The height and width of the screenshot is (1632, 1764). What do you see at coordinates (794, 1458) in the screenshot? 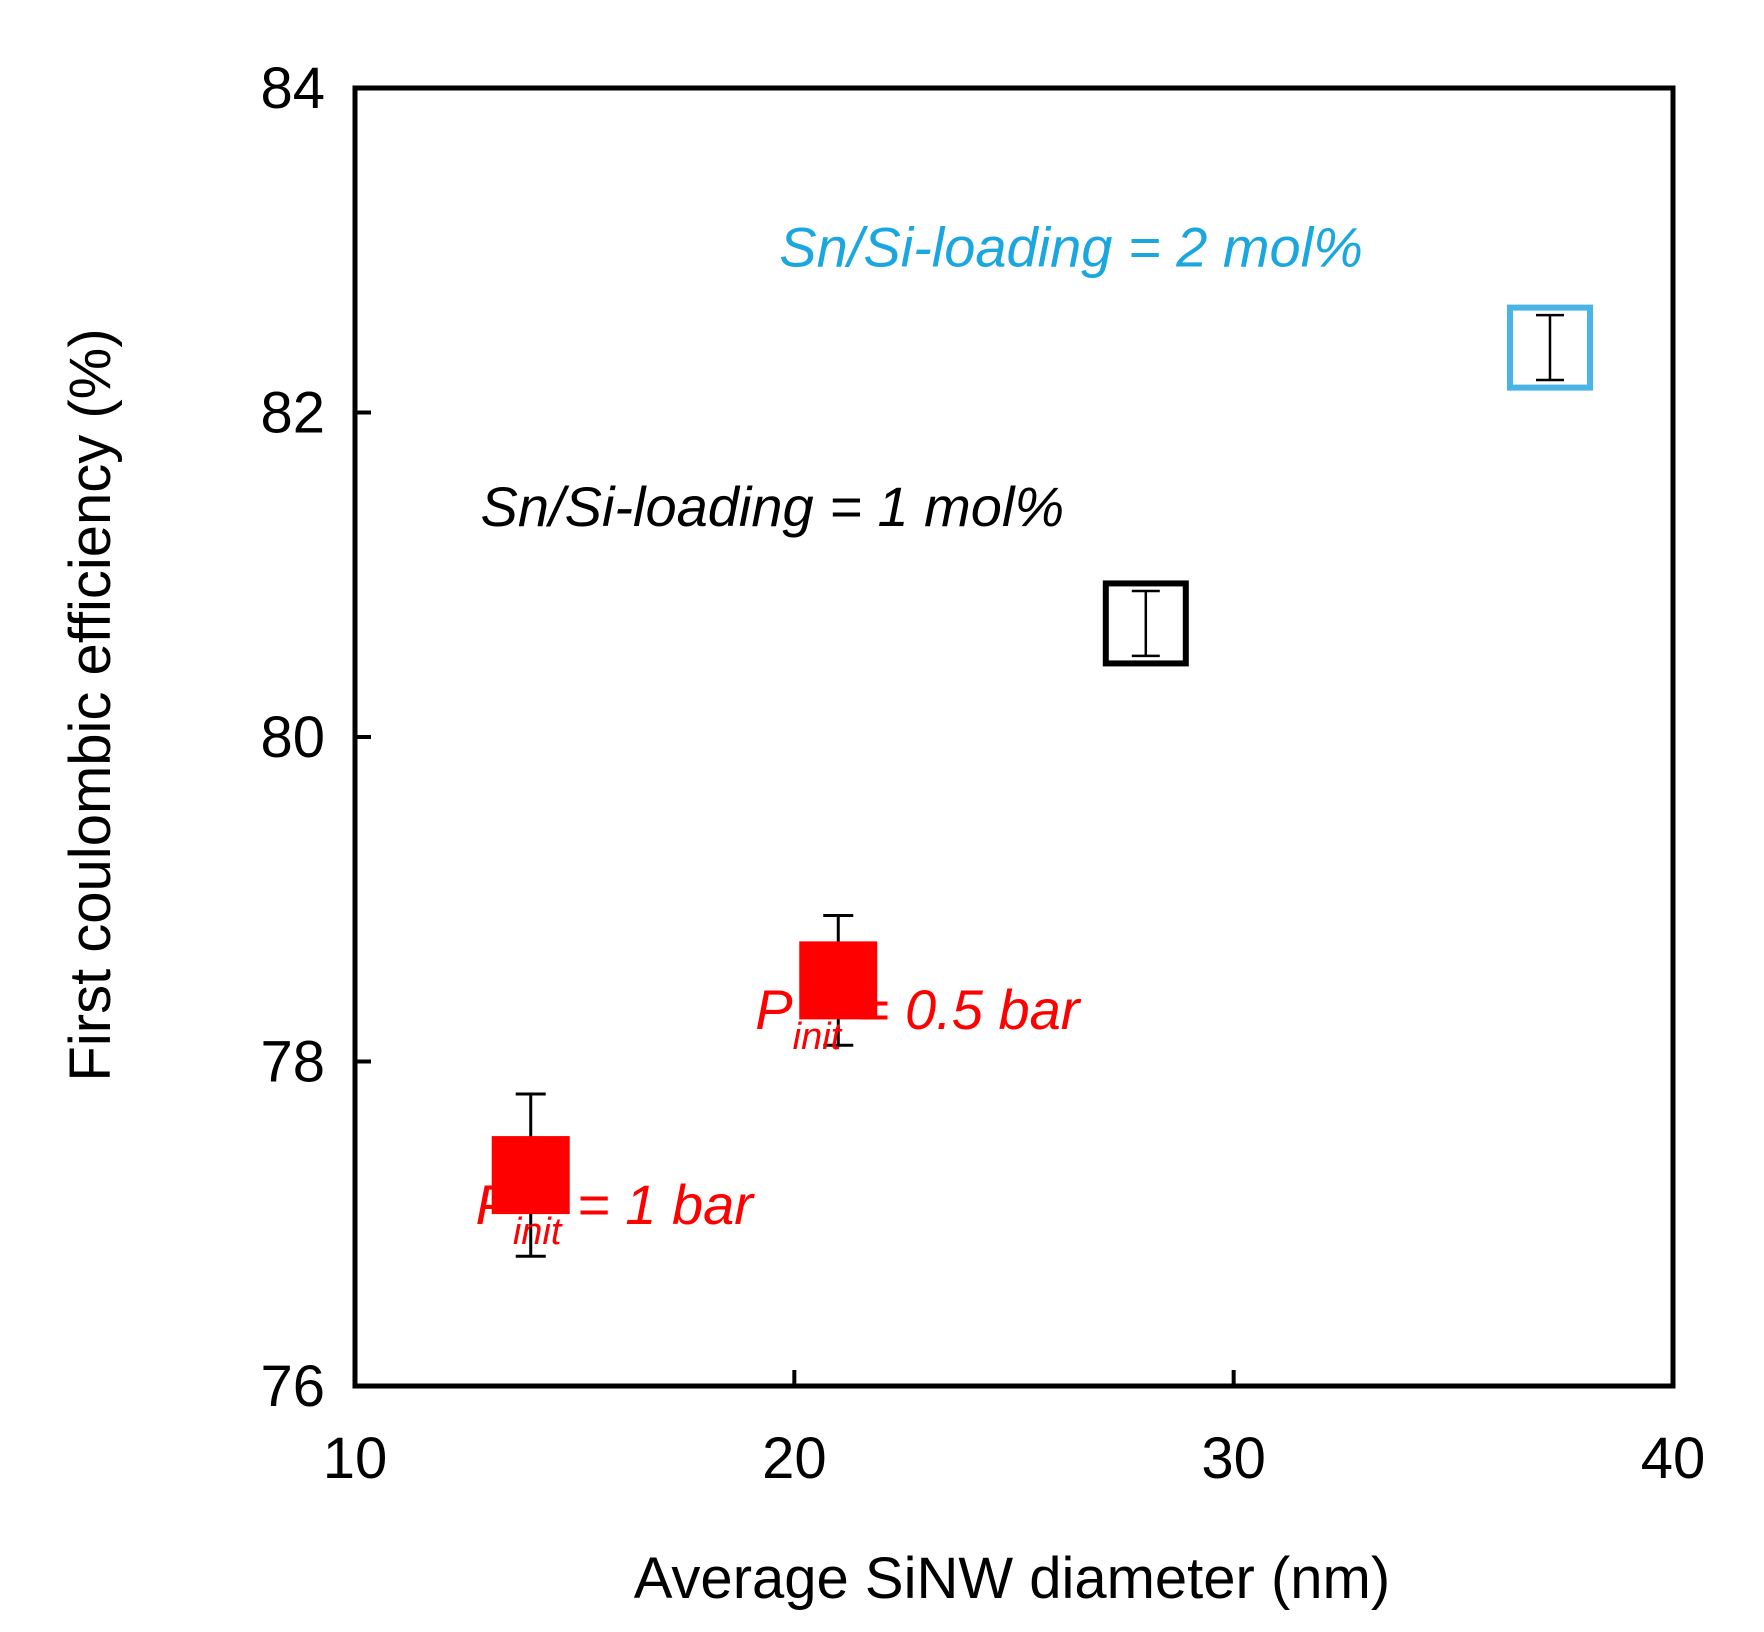
I see `x-tick-label-1: 20` at bounding box center [794, 1458].